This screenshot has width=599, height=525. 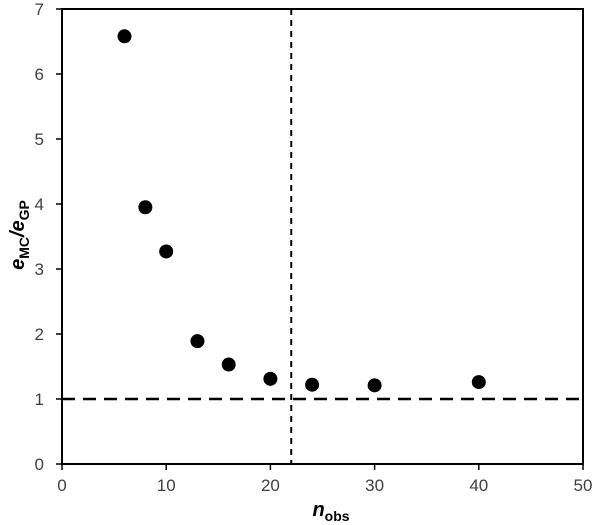 I want to click on y-axis-title: eMC/eGP, so click(x=19, y=235).